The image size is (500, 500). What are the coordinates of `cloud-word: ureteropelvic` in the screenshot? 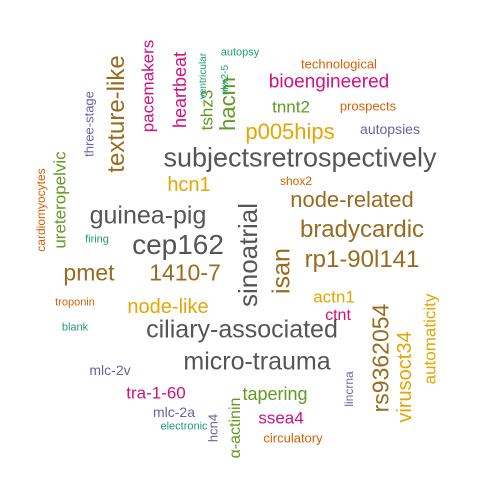 It's located at (60, 200).